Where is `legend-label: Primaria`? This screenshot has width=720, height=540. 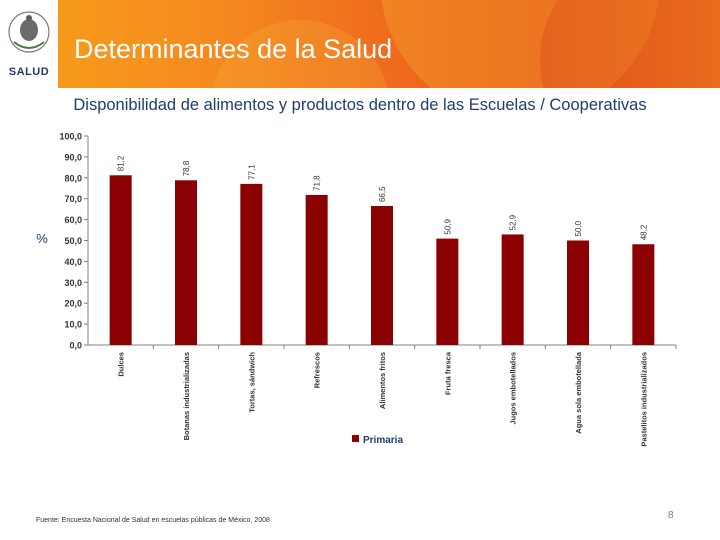 legend-label: Primaria is located at coordinates (383, 440).